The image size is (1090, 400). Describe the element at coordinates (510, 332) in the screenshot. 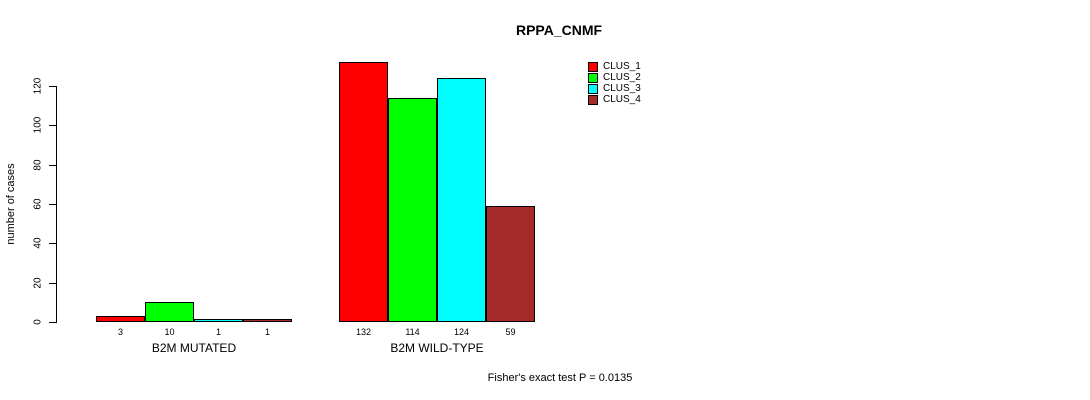

I see `bar-value-label: 59` at that location.